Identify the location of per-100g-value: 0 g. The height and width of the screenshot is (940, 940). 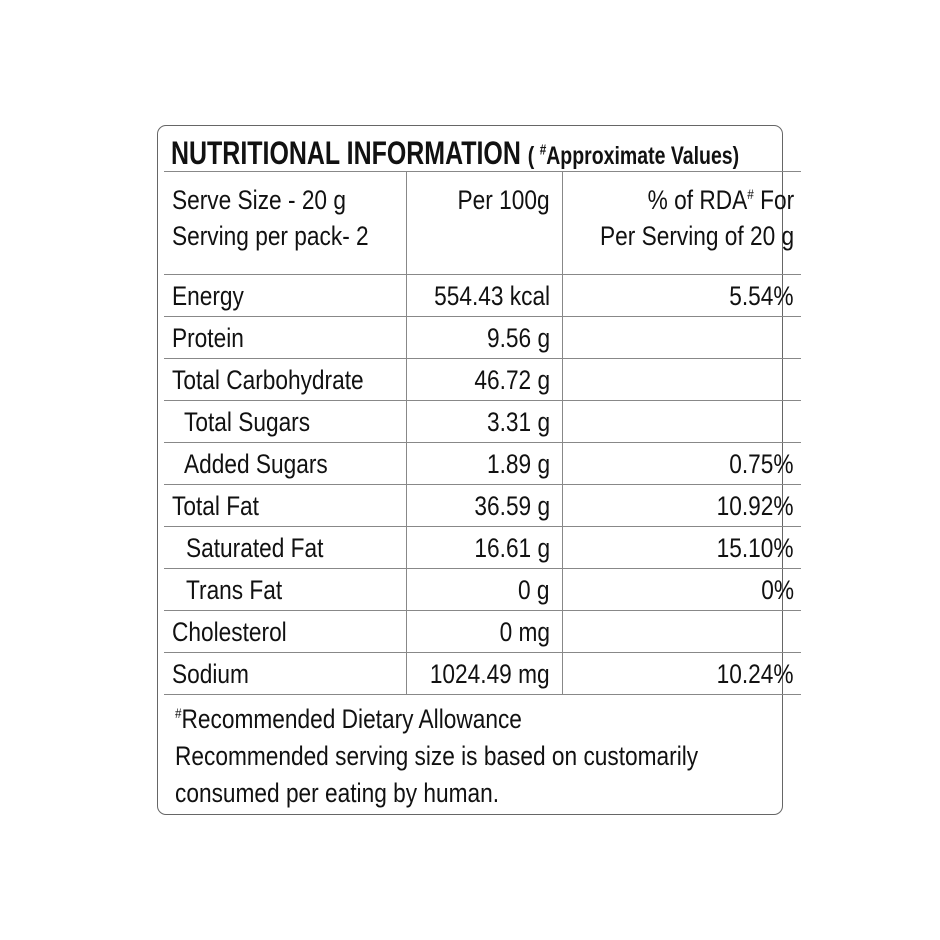
(484, 589).